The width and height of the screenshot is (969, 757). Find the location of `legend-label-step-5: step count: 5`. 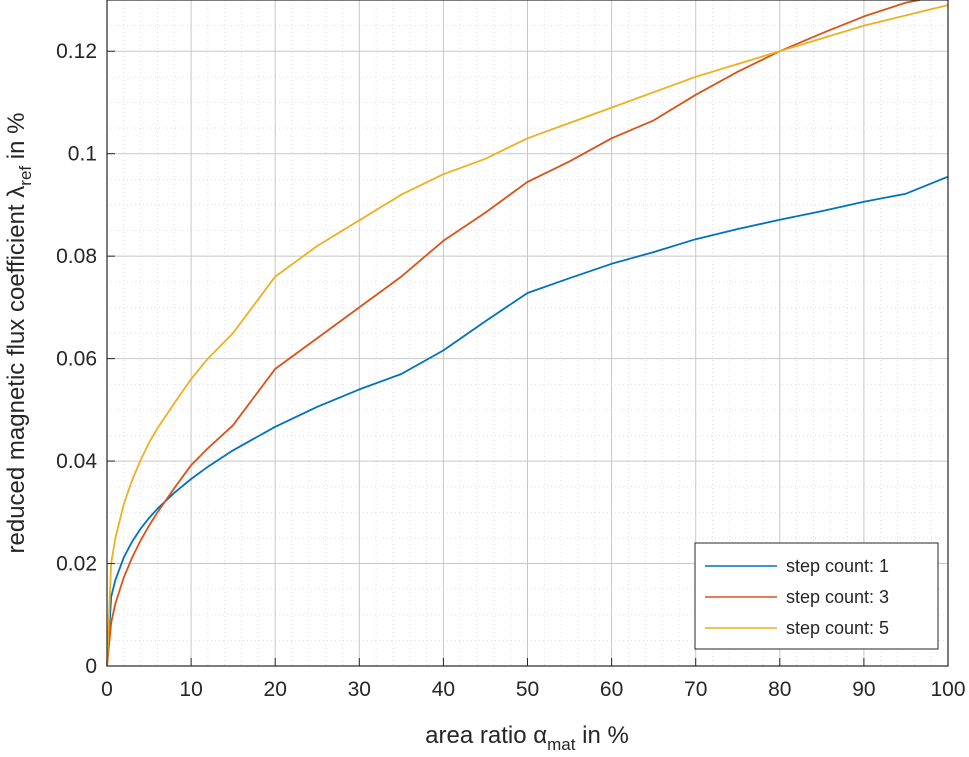

legend-label-step-5: step count: 5 is located at coordinates (837, 628).